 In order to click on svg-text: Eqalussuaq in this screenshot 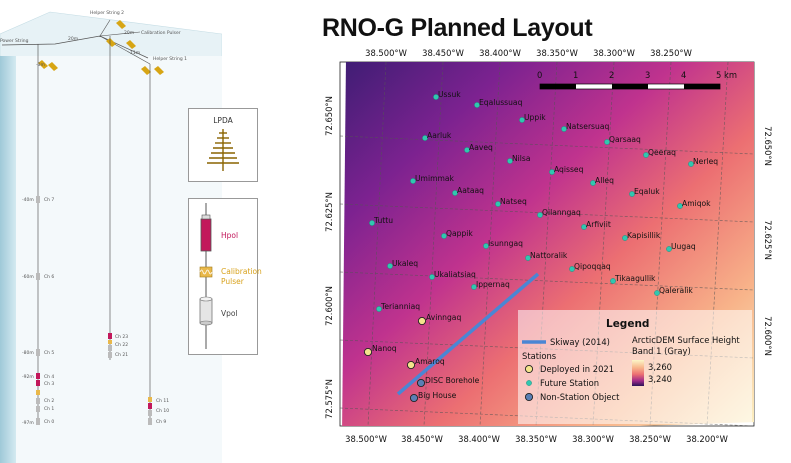, I will do `click(501, 102)`.